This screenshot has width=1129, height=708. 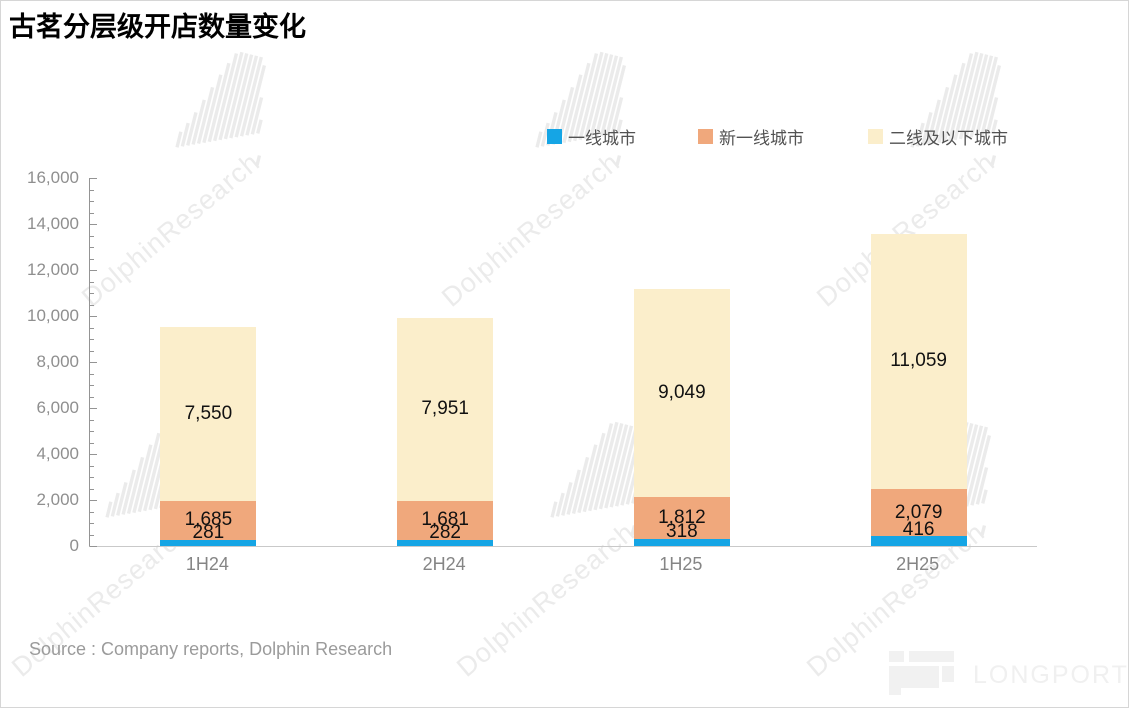 I want to click on y-axis-tick-label: 8,000, so click(x=57, y=361).